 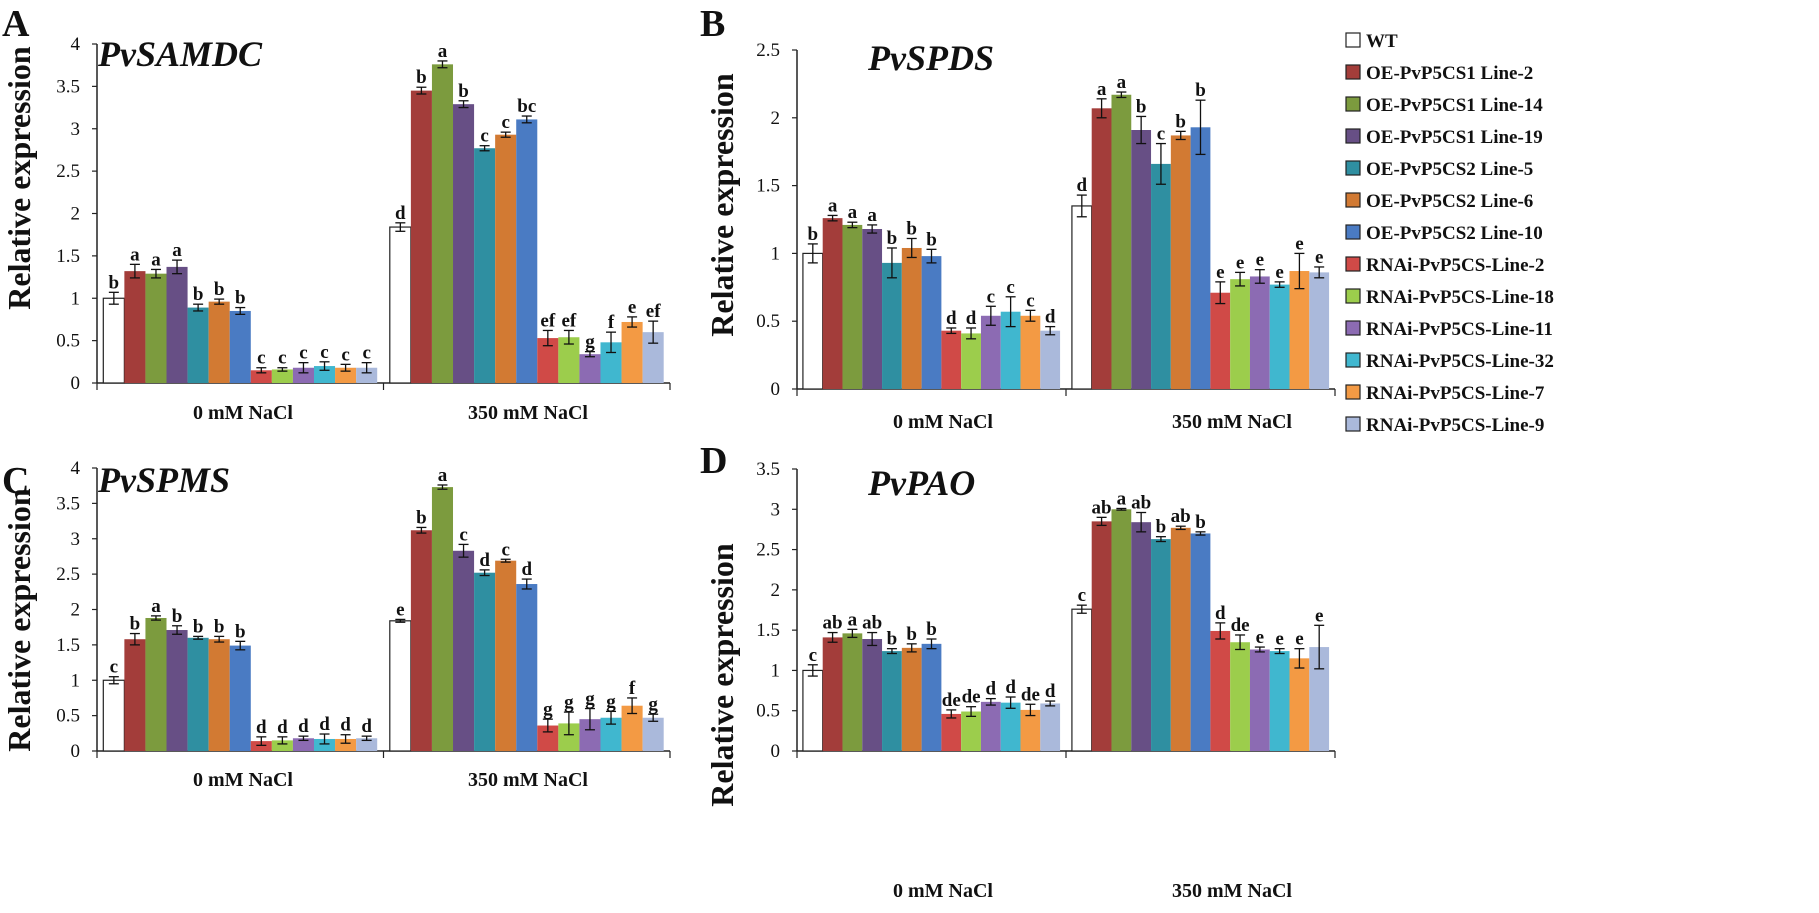 I want to click on panel-d-sig-letter: de, so click(x=951, y=700).